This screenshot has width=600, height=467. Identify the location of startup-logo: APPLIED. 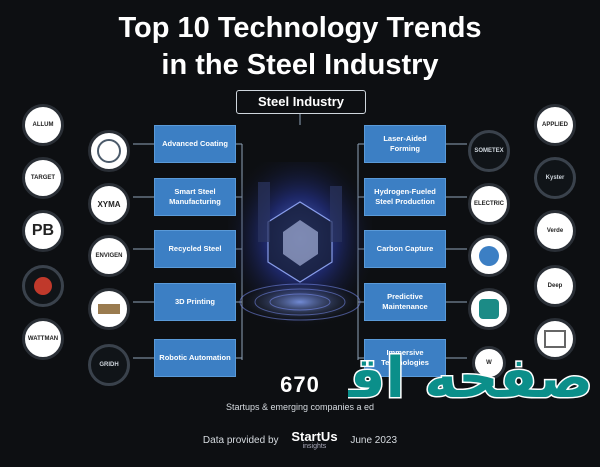
(555, 125).